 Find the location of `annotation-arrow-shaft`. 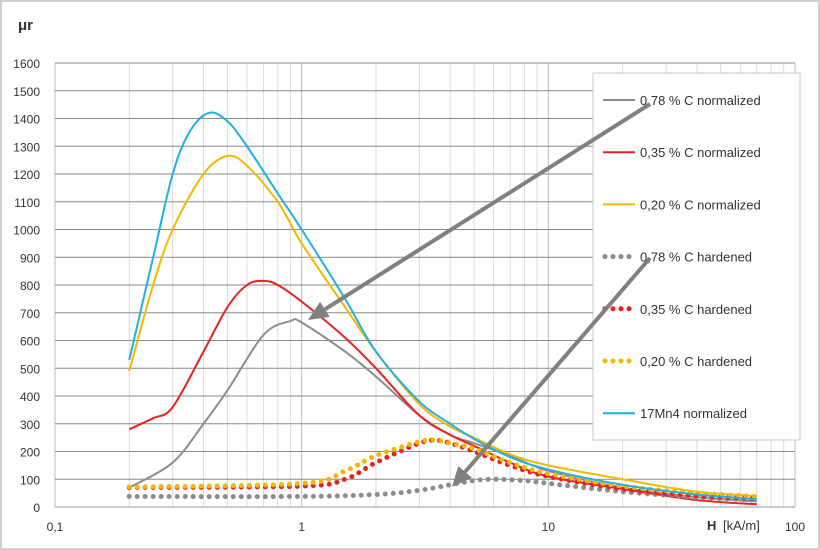

annotation-arrow-shaft is located at coordinates (557, 365).